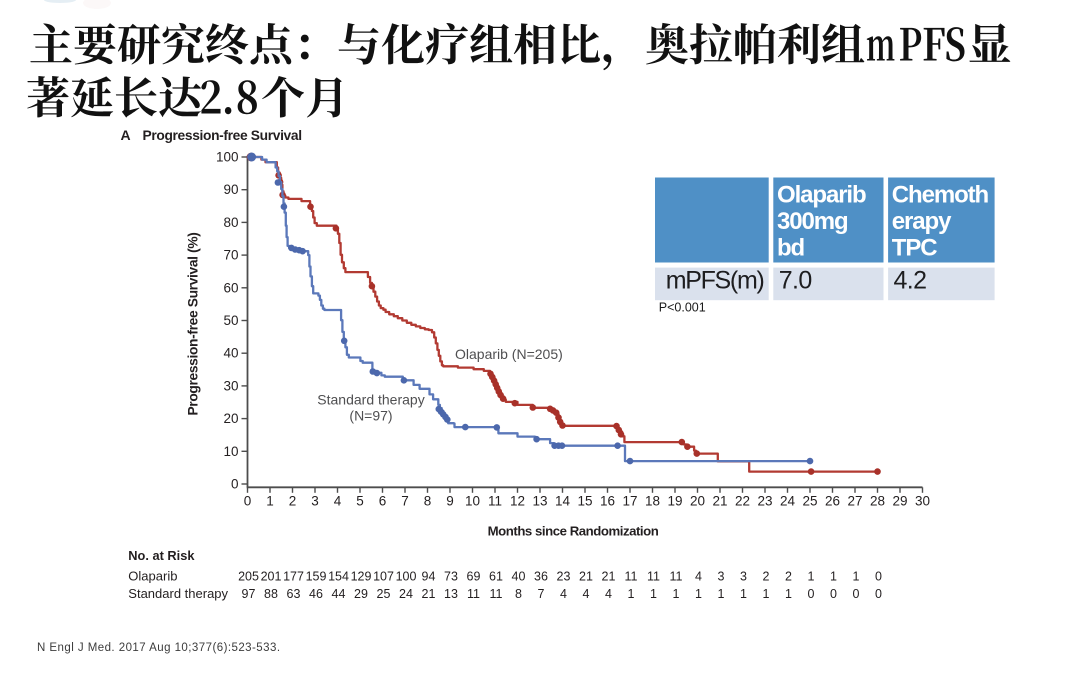  I want to click on svg-text: 46, so click(316, 594).